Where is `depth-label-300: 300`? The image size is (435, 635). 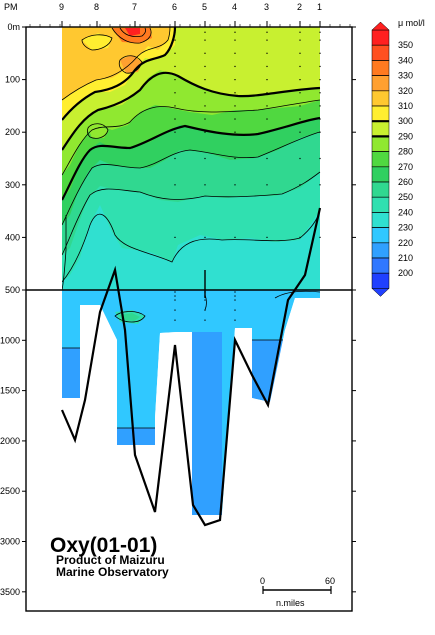
depth-label-300: 300 is located at coordinates (12, 185).